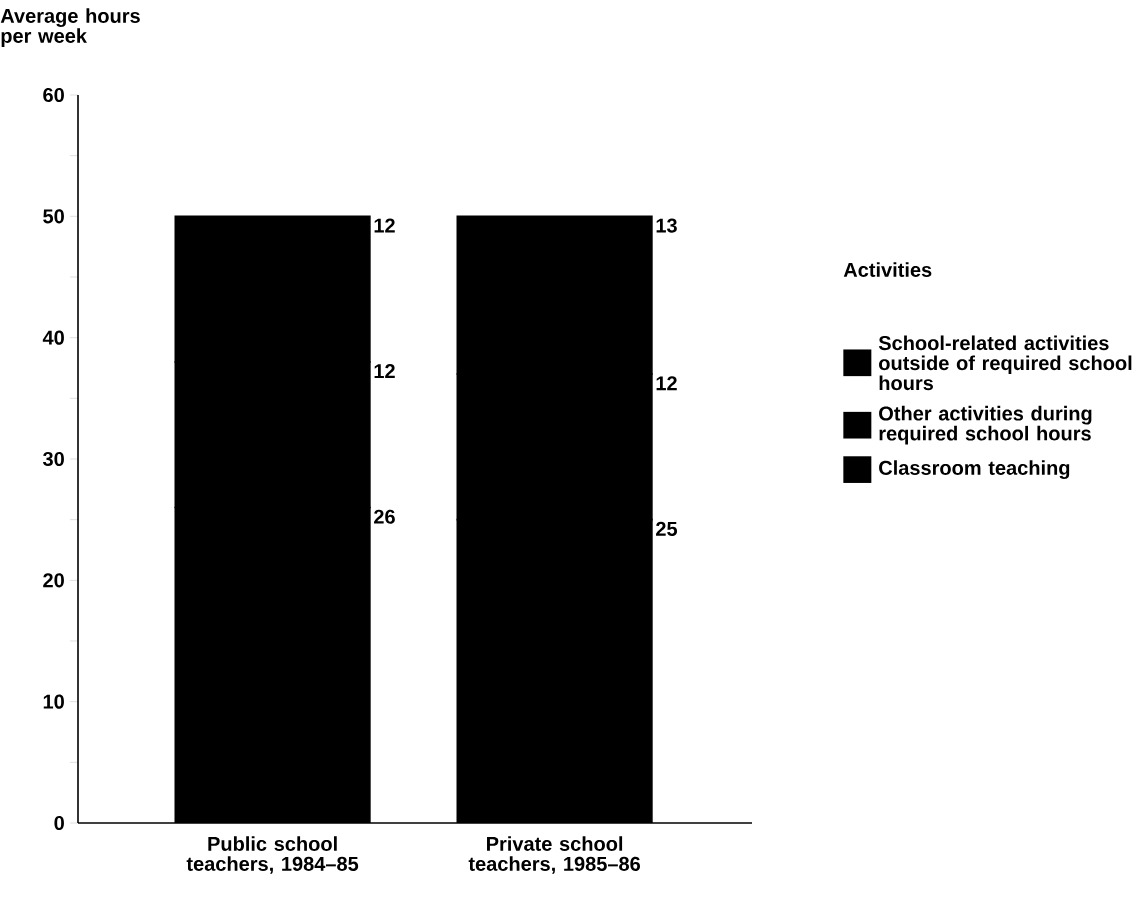 This screenshot has width=1143, height=909. What do you see at coordinates (272, 855) in the screenshot?
I see `x-tick-label: Public school teachers, 1984–85` at bounding box center [272, 855].